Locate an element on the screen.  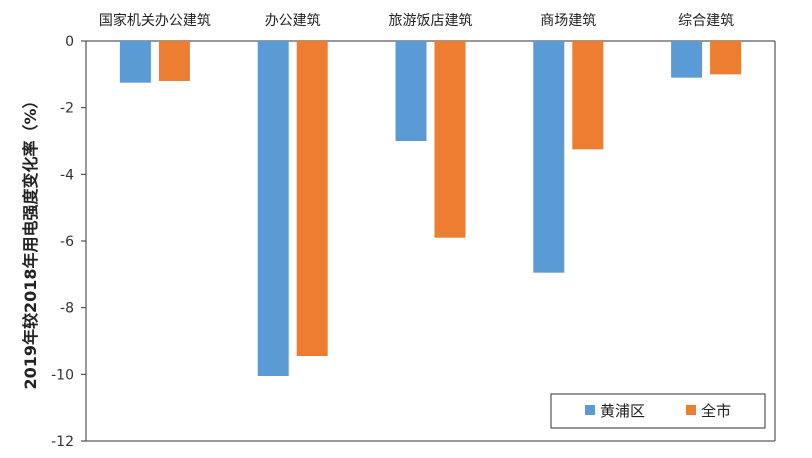
y-tick-label: 0 is located at coordinates (69, 42).